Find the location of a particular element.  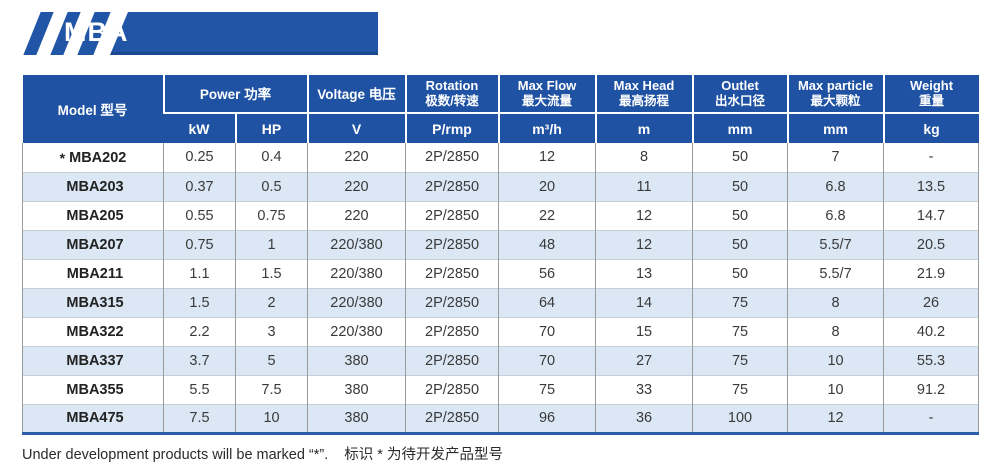

header-max-flow: Max Flow 最大流量 is located at coordinates (546, 94).